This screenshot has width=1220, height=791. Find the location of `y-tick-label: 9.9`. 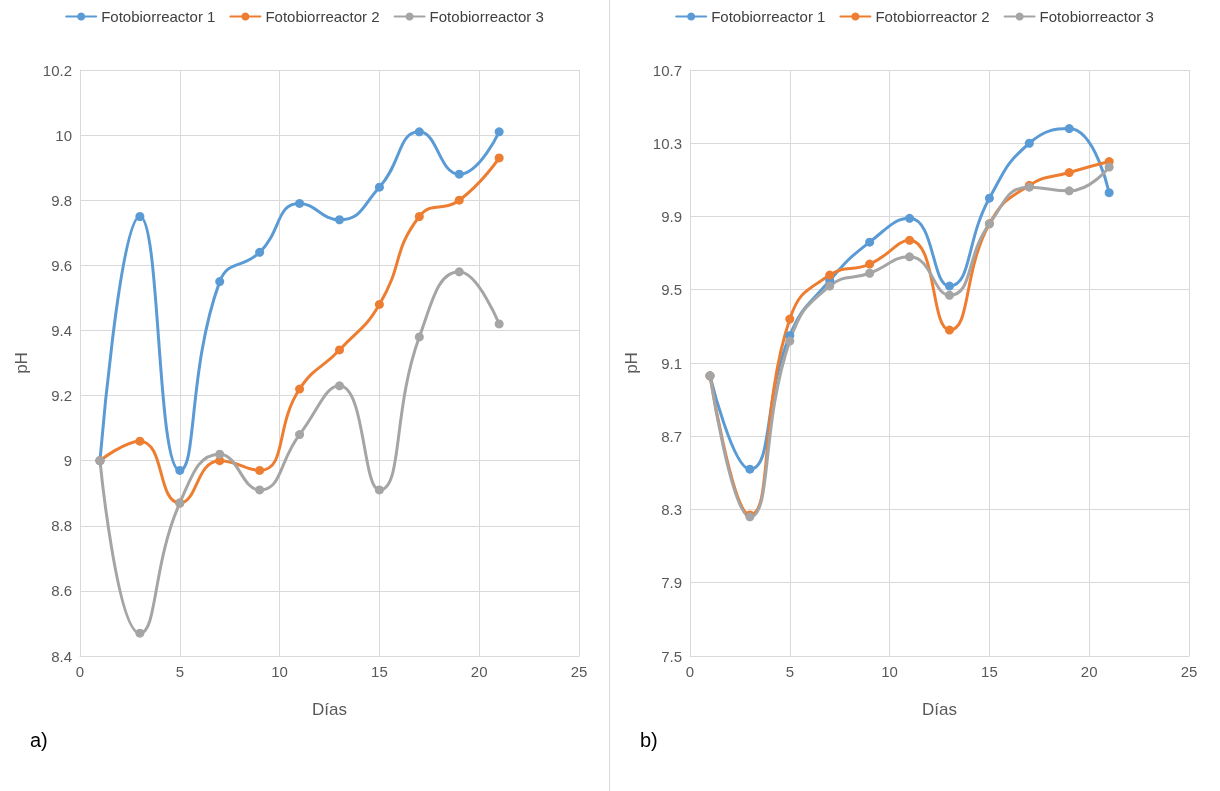

y-tick-label: 9.9 is located at coordinates (671, 216).